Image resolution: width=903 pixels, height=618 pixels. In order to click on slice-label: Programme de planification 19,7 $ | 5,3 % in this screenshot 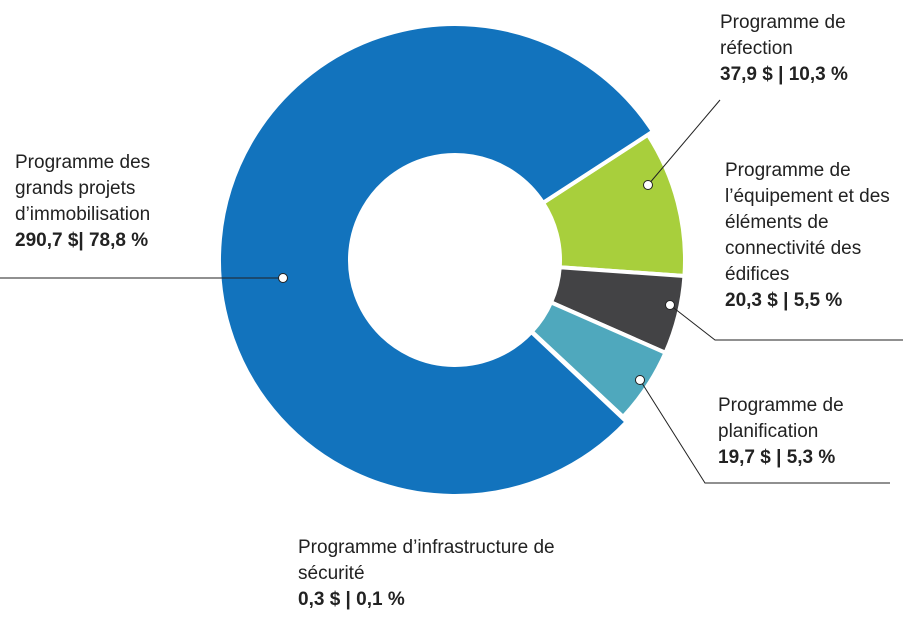, I will do `click(798, 432)`.